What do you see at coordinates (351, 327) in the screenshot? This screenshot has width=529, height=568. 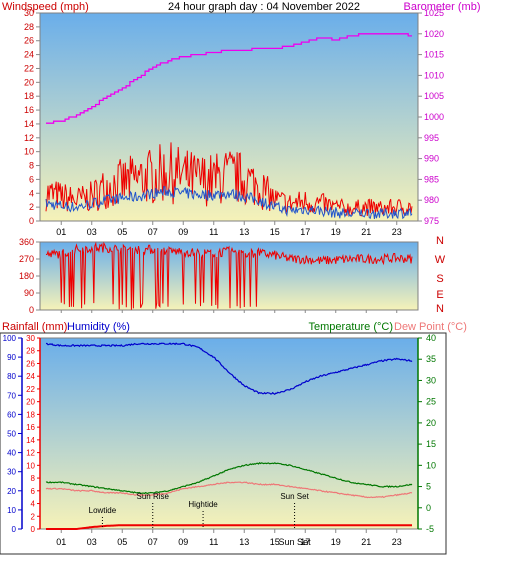 I see `temperature-label: Temperature (°C)` at bounding box center [351, 327].